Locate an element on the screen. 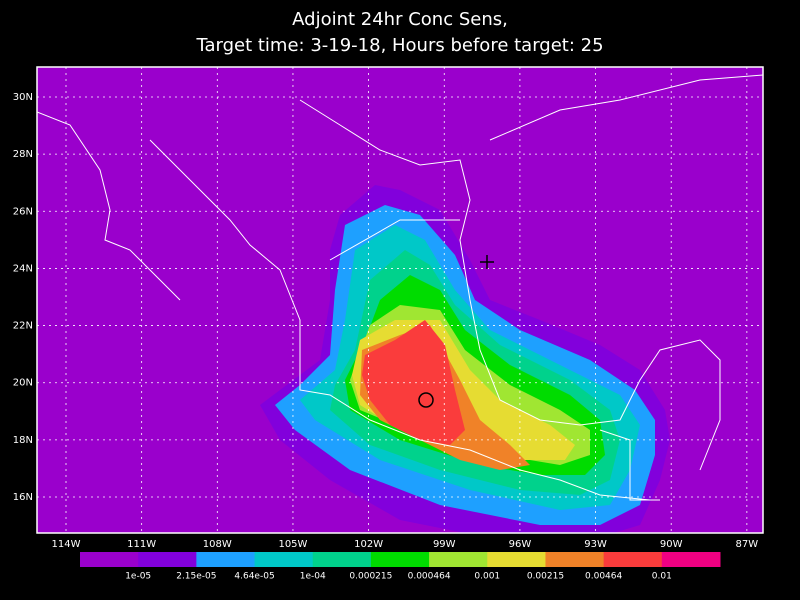 This screenshot has width=800, height=600. colorbar-label: 0.001 is located at coordinates (487, 577).